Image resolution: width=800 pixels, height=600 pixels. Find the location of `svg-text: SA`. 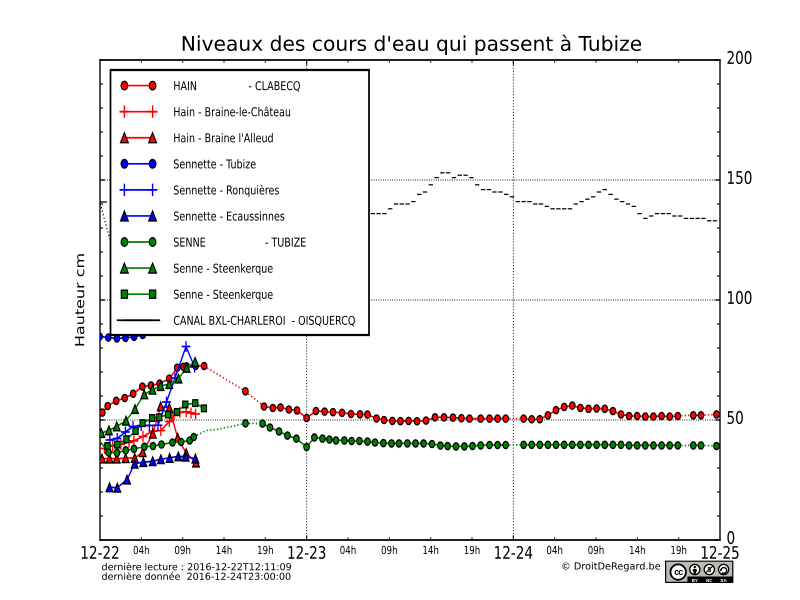

svg-text: SA is located at coordinates (723, 580).